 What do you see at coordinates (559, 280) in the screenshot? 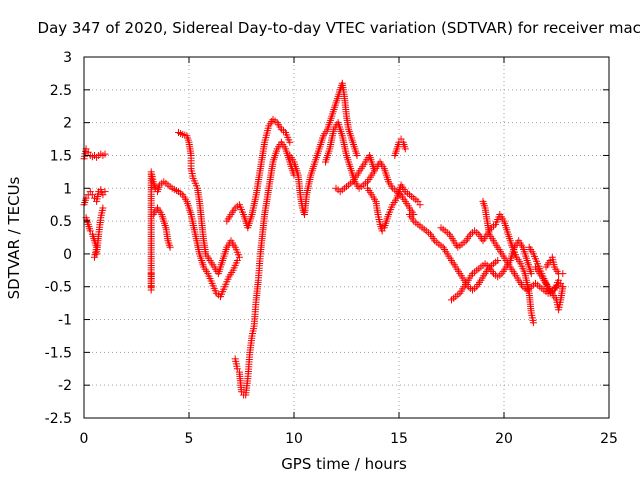
I see `point-track-t` at bounding box center [559, 280].